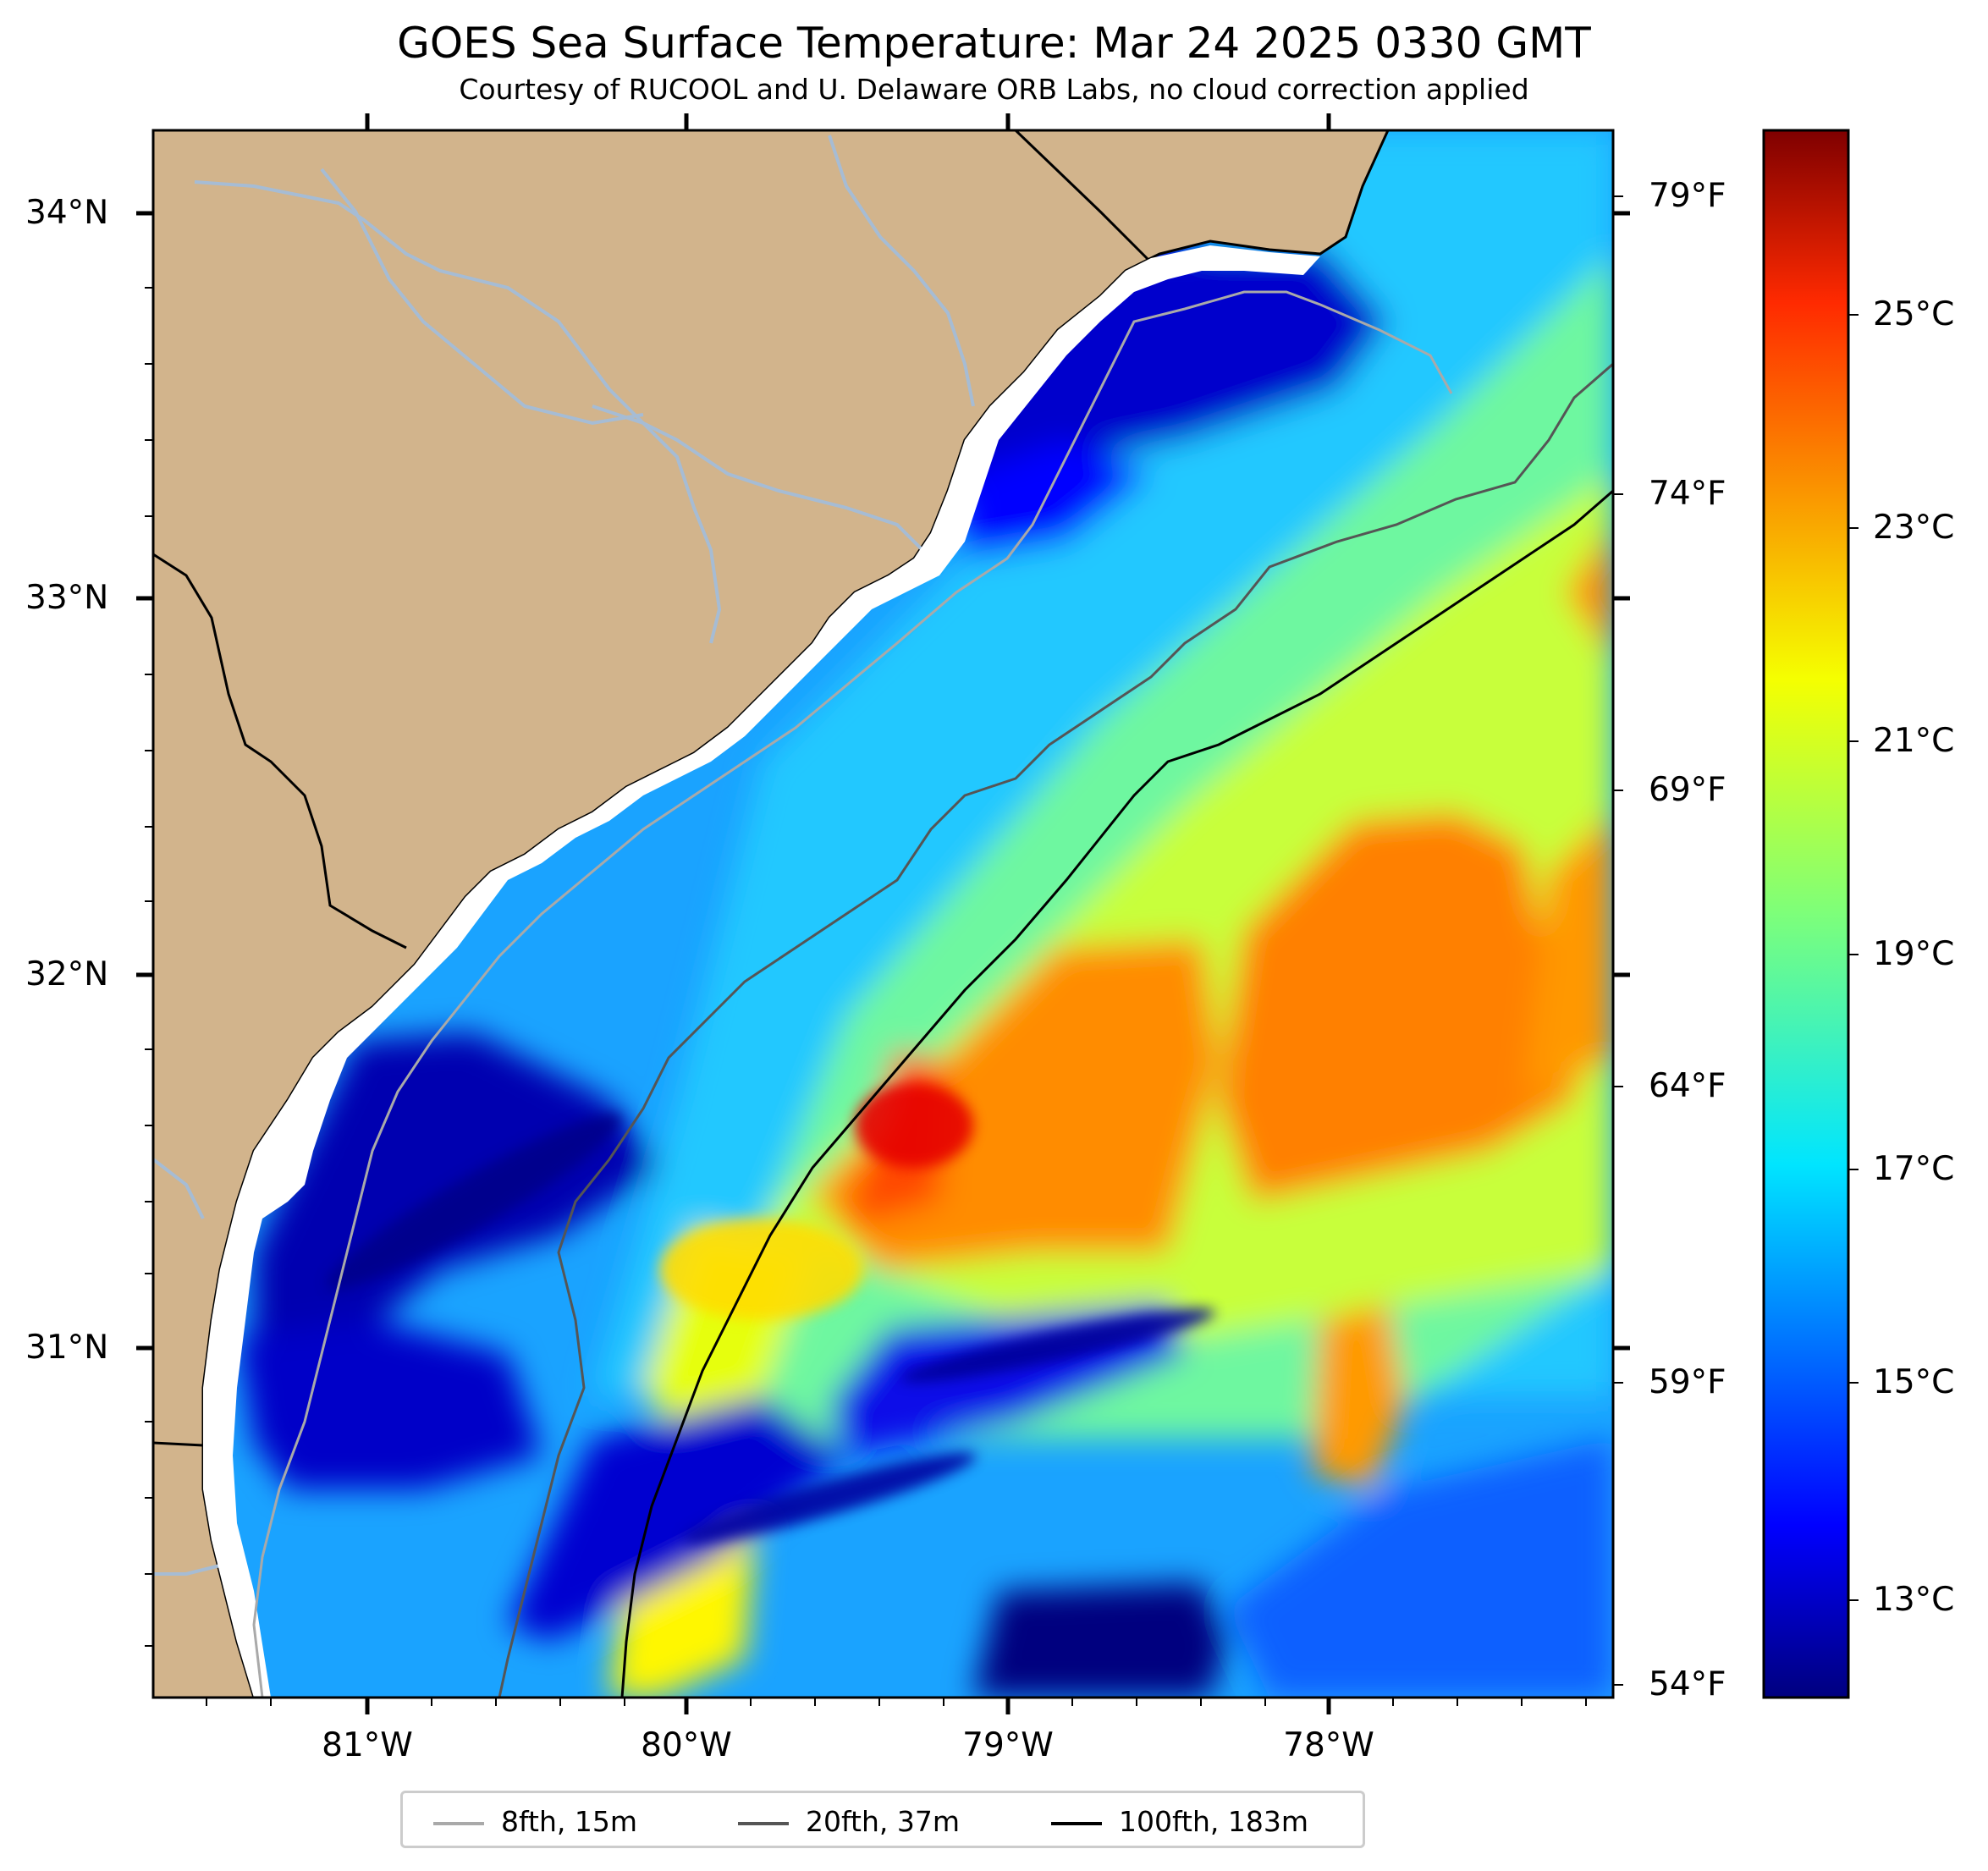 This screenshot has width=1988, height=1871. I want to click on fahrenheit-label-64f: 64°F, so click(1687, 1086).